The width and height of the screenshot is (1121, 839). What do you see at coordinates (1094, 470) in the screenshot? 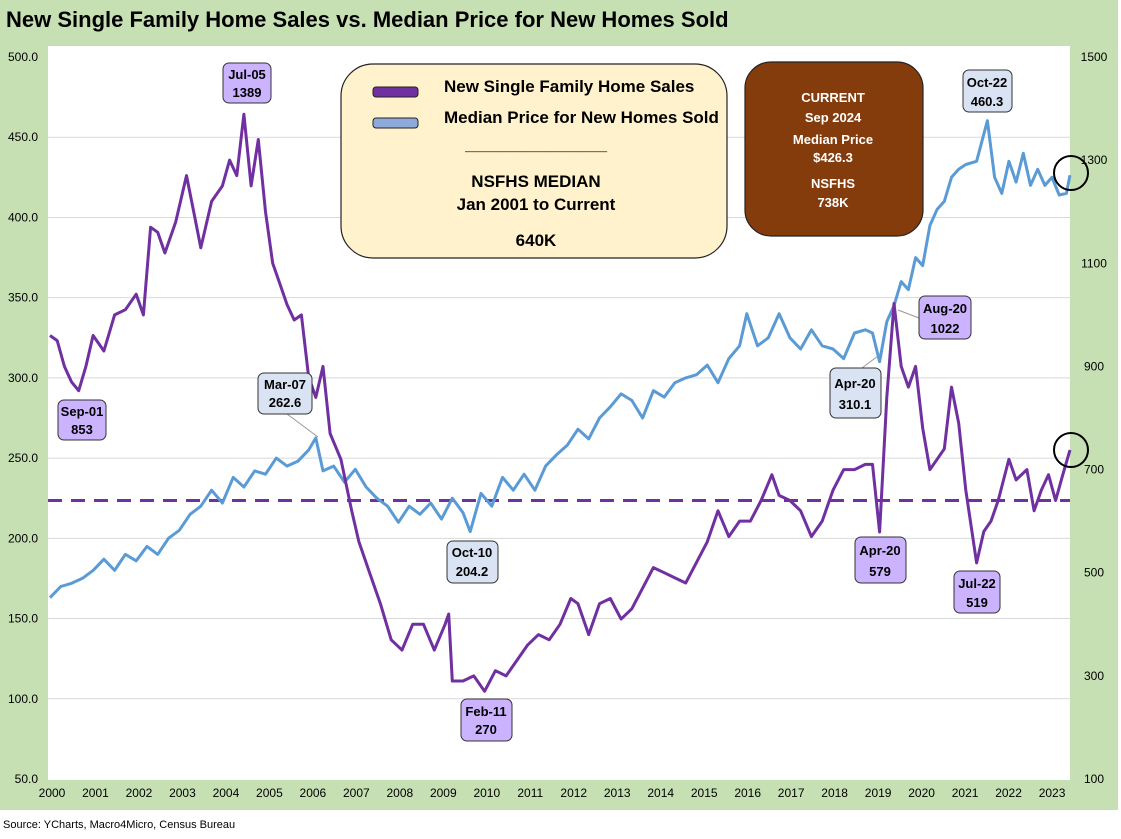
I see `y-right-tick-label: 700` at bounding box center [1094, 470].